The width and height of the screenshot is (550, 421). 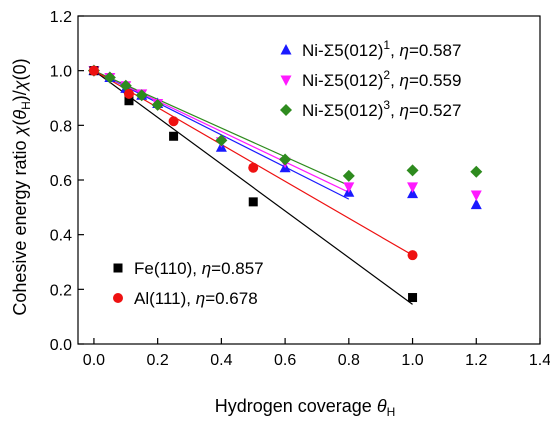 What do you see at coordinates (199, 268) in the screenshot?
I see `legend-label-fe: Fe(110), η=0.857` at bounding box center [199, 268].